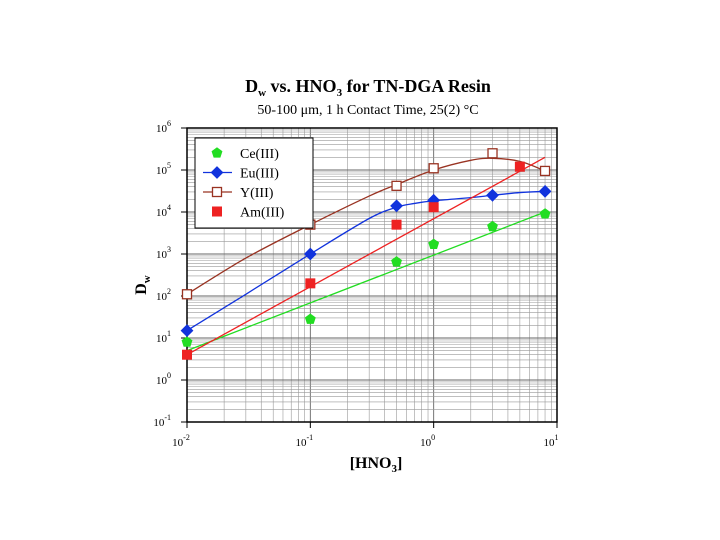 The height and width of the screenshot is (540, 720). What do you see at coordinates (163, 337) in the screenshot?
I see `y-tick-label: 10¹` at bounding box center [163, 337].